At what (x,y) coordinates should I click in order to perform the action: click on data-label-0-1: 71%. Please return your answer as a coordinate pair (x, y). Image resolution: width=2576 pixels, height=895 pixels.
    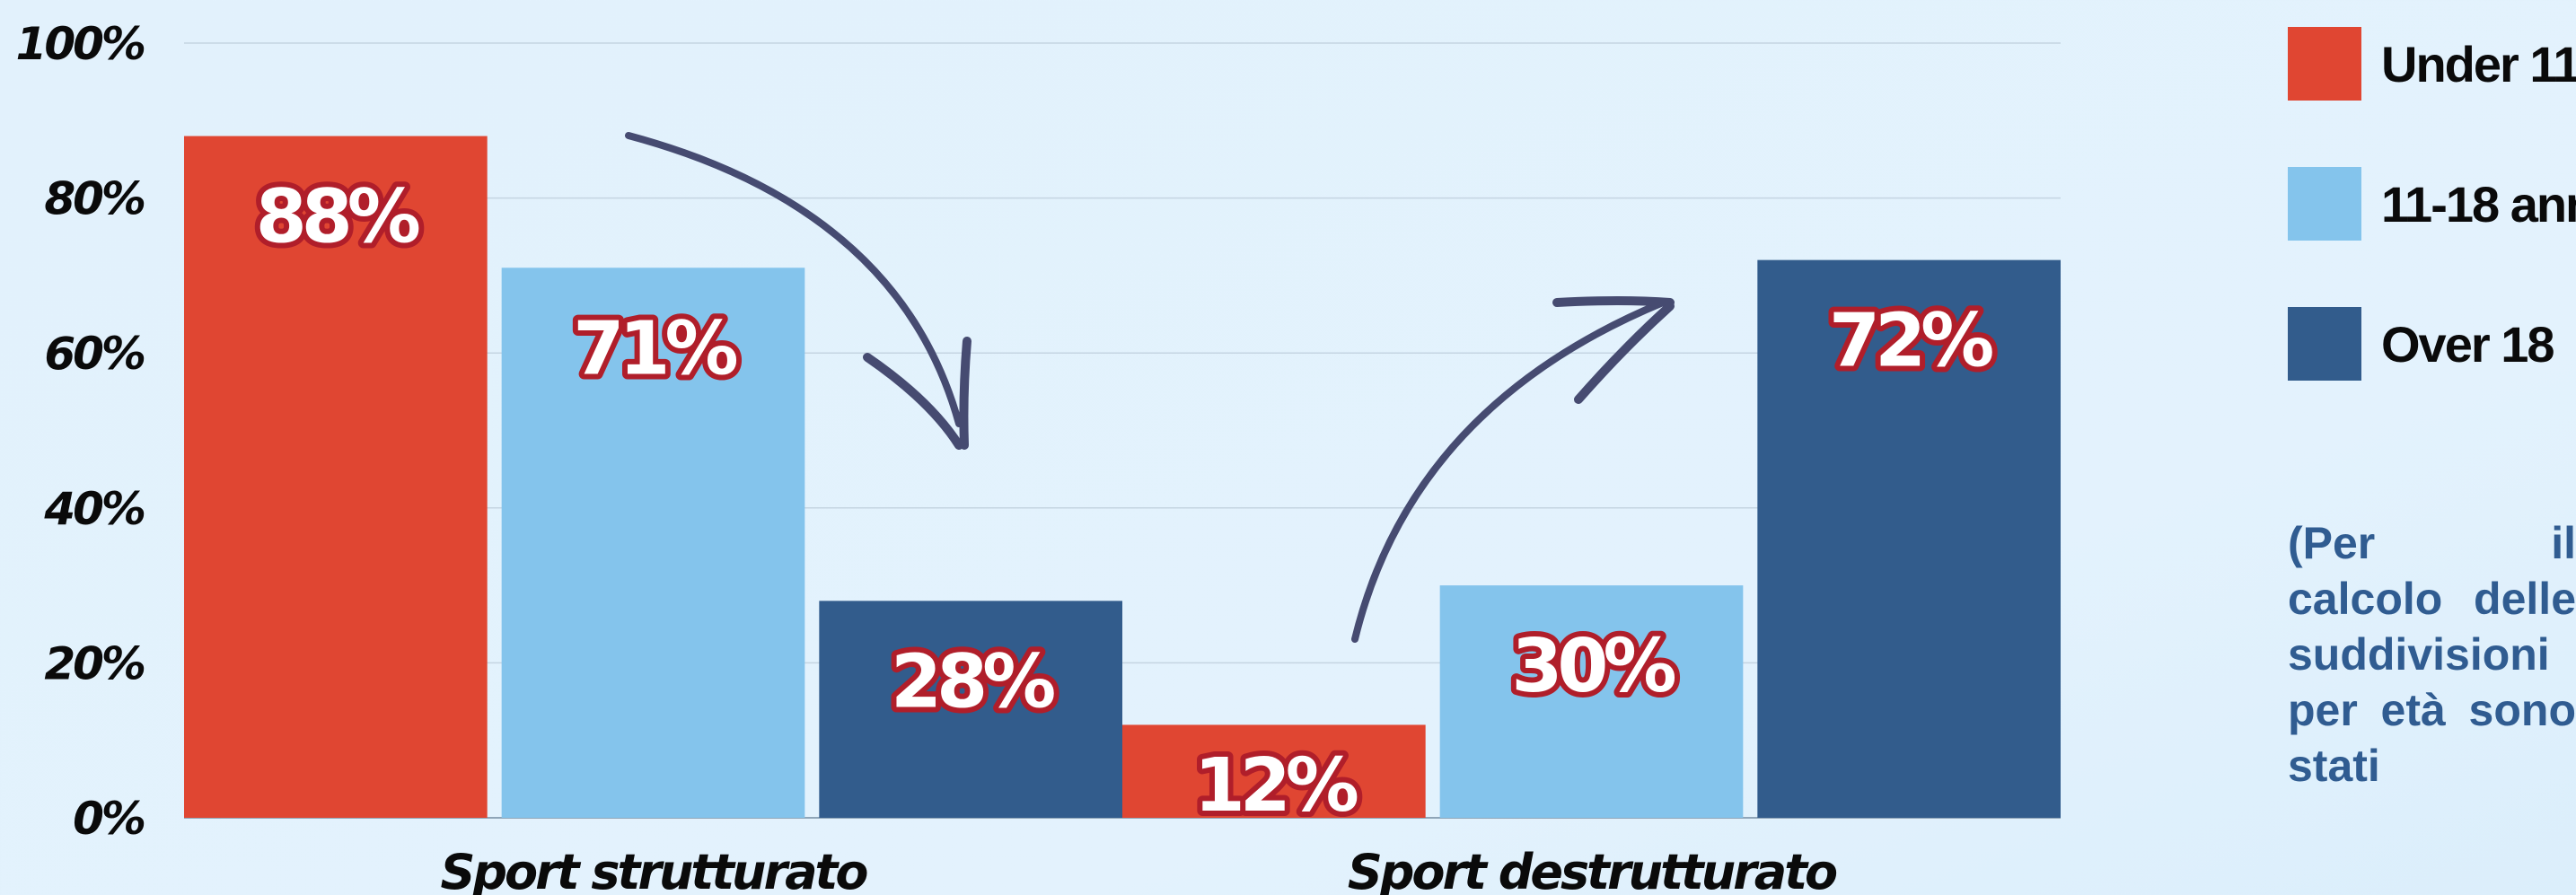
    Looking at the image, I should click on (654, 348).